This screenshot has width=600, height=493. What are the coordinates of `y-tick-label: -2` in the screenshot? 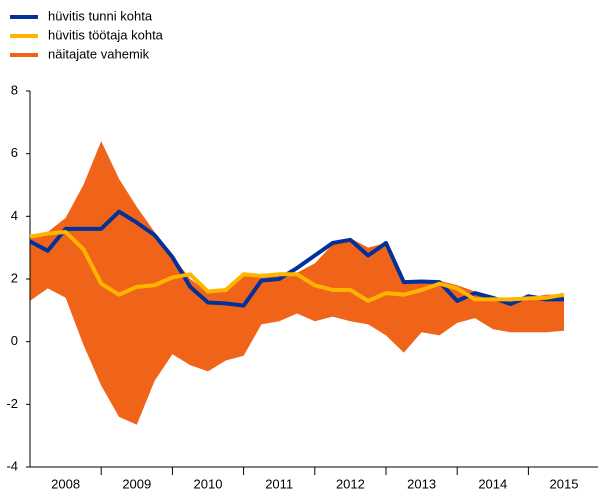 It's located at (12, 403).